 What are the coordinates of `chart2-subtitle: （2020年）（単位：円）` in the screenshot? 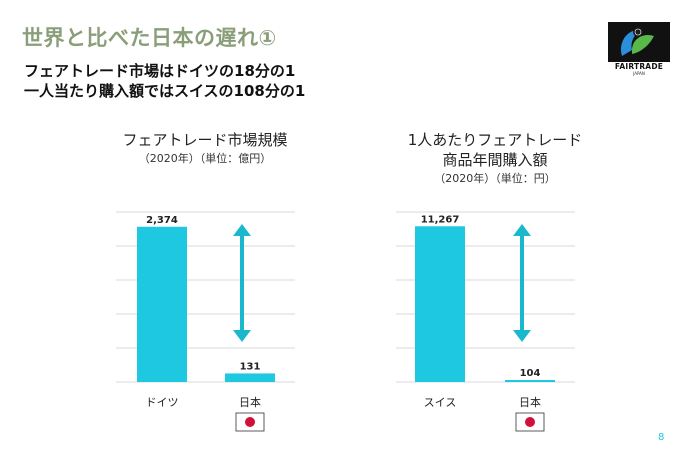 It's located at (495, 178).